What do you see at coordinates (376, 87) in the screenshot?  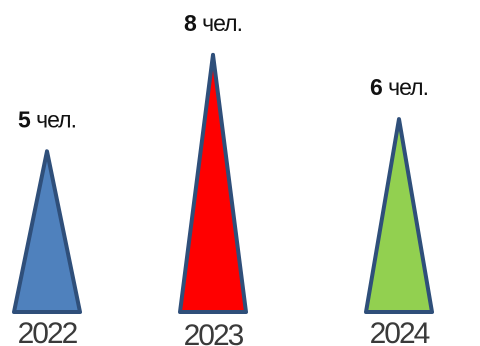 I see `data-label-value: 6` at bounding box center [376, 87].